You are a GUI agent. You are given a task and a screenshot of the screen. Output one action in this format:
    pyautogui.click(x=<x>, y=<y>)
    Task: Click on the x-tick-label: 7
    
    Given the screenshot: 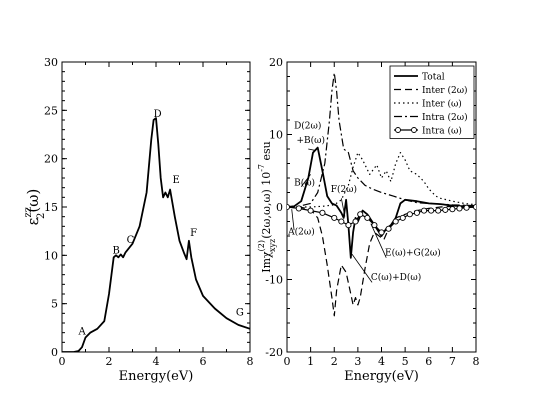 What is the action you would take?
    pyautogui.click(x=452, y=361)
    